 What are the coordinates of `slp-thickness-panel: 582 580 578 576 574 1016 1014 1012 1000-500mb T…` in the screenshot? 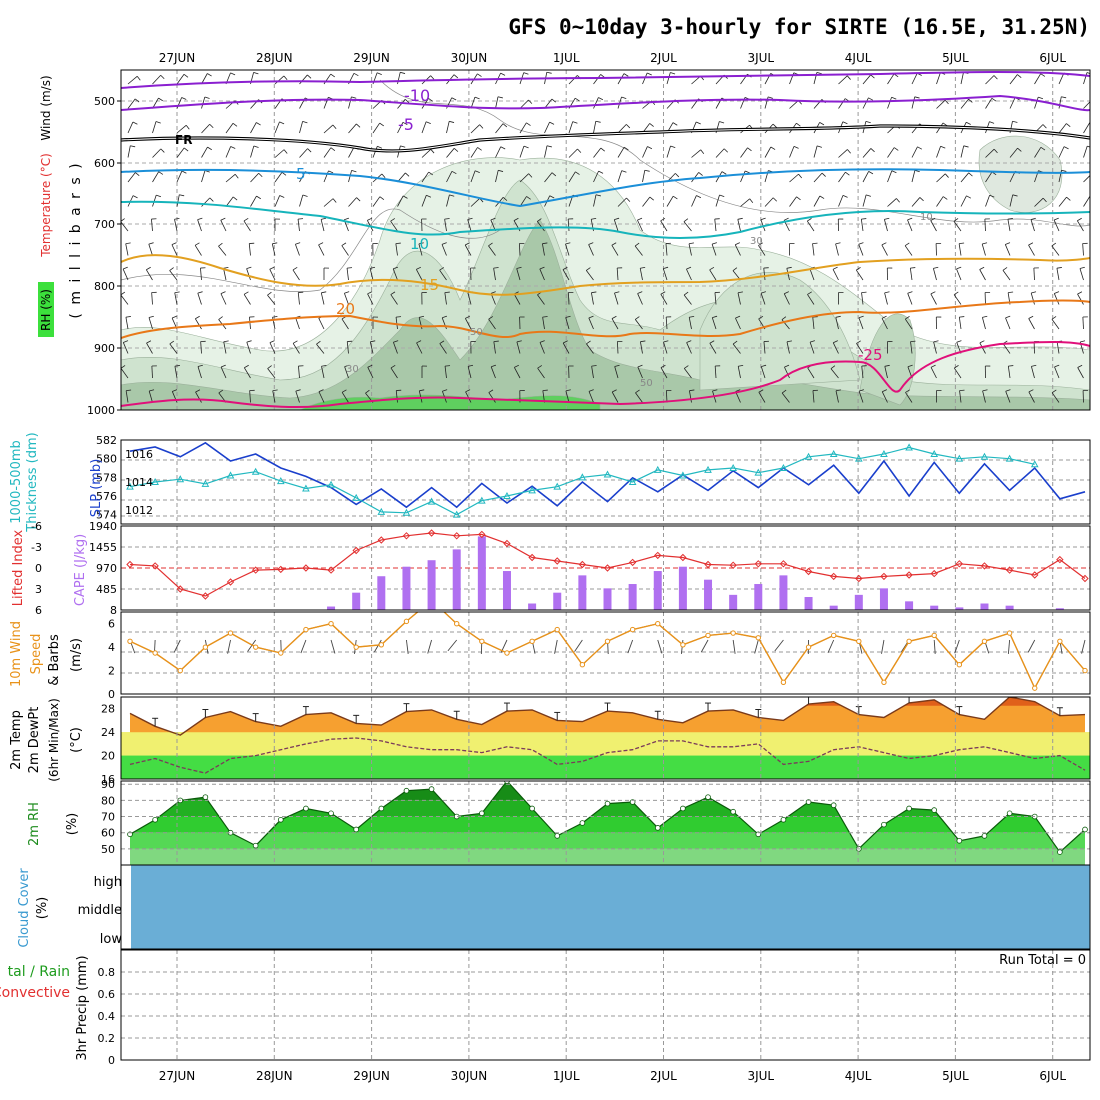 It's located at (550, 482).